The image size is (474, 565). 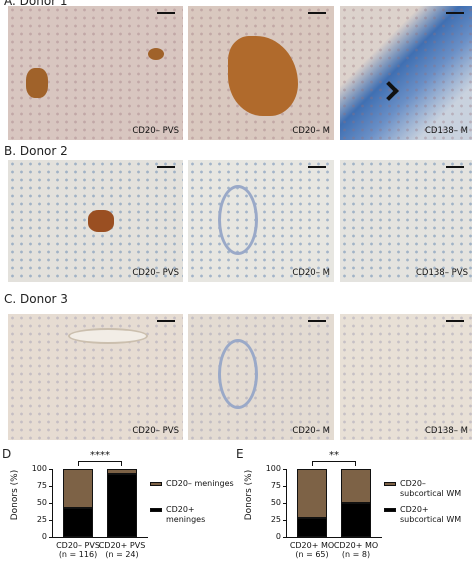 I want to click on x-tick-label: CD20+ MO (n = 65), so click(x=312, y=550).